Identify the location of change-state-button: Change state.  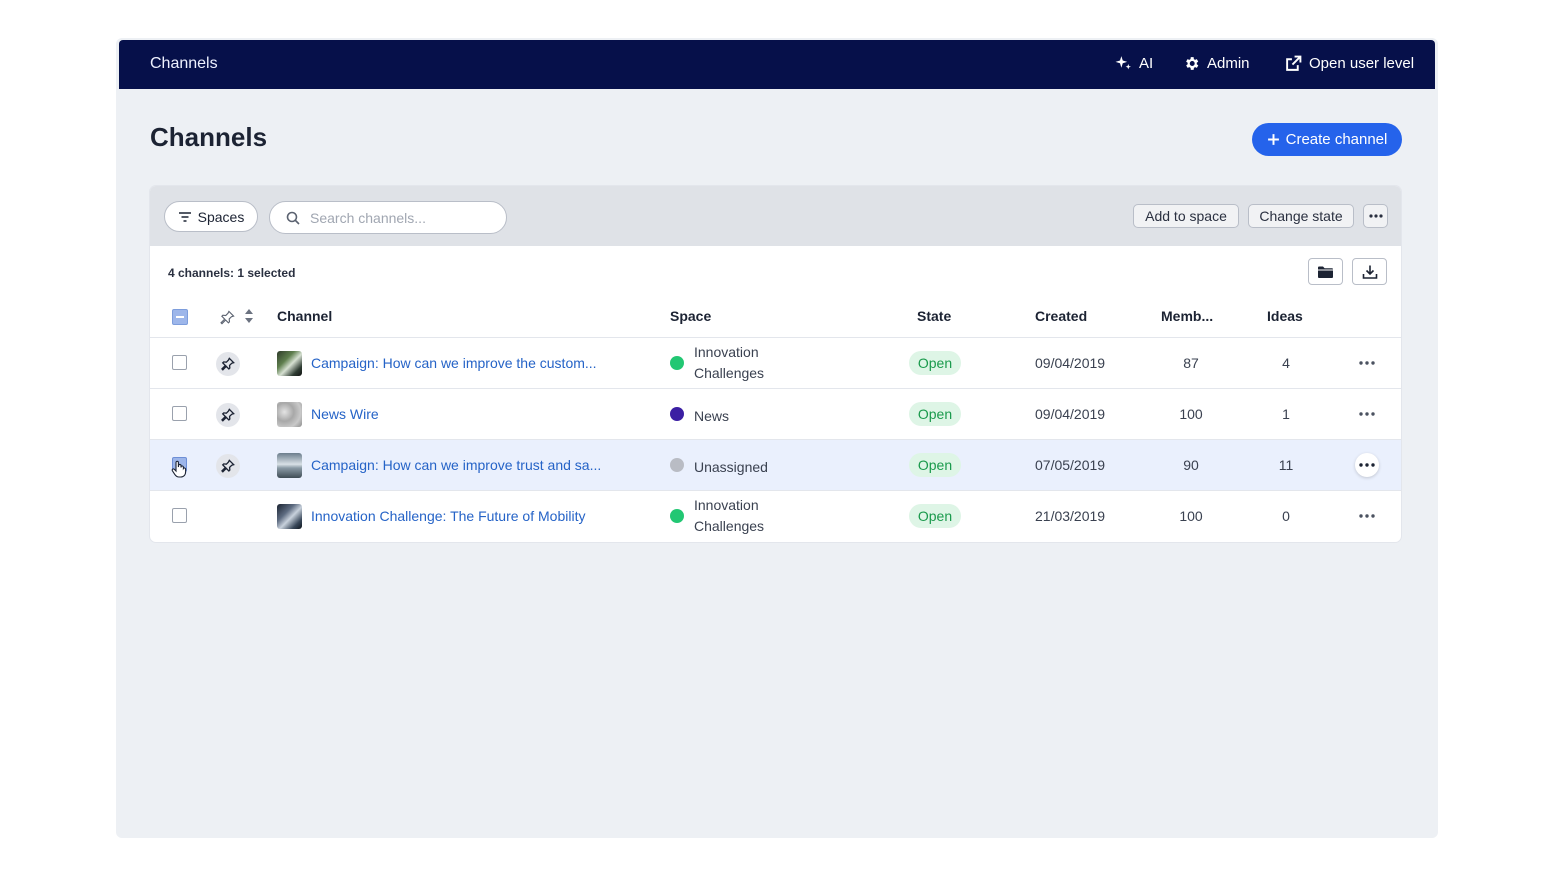
(1301, 216).